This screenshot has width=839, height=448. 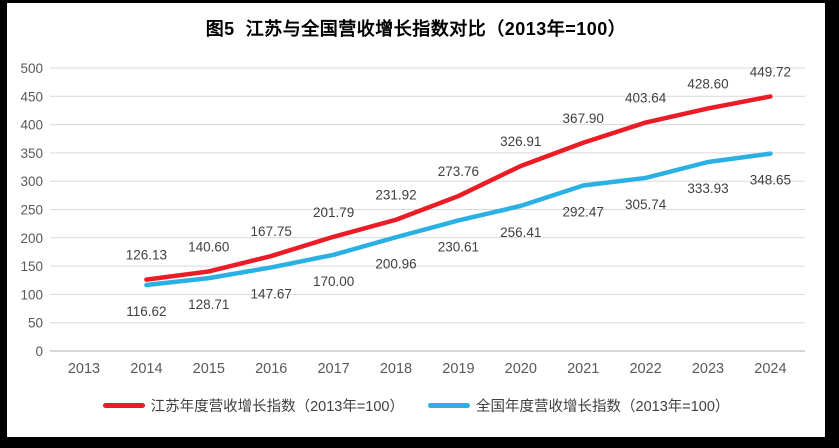 What do you see at coordinates (31, 238) in the screenshot?
I see `y-axis-tick-label: 200` at bounding box center [31, 238].